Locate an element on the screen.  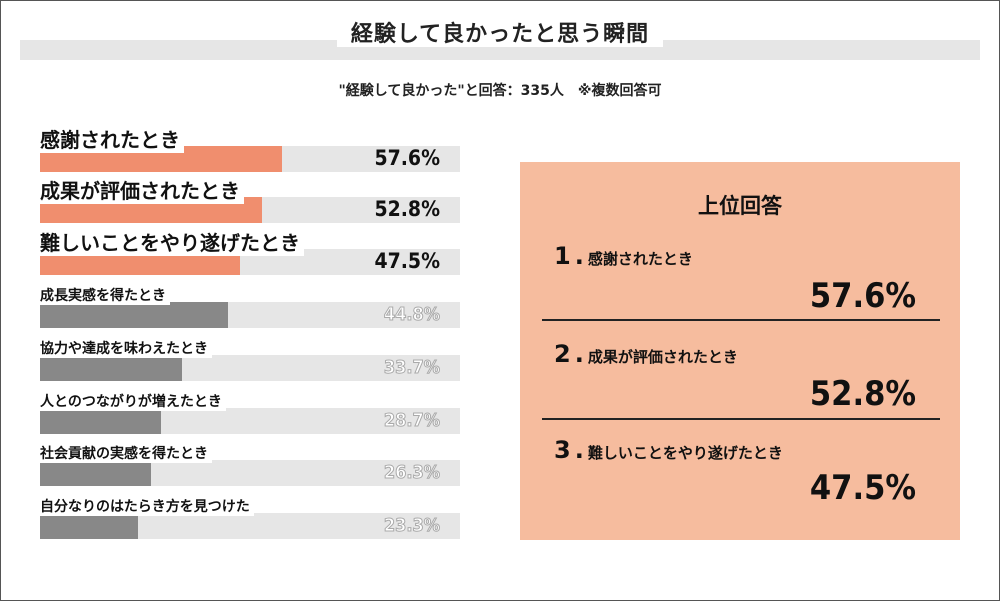
value-label-4: 44.8% is located at coordinates (411, 315).